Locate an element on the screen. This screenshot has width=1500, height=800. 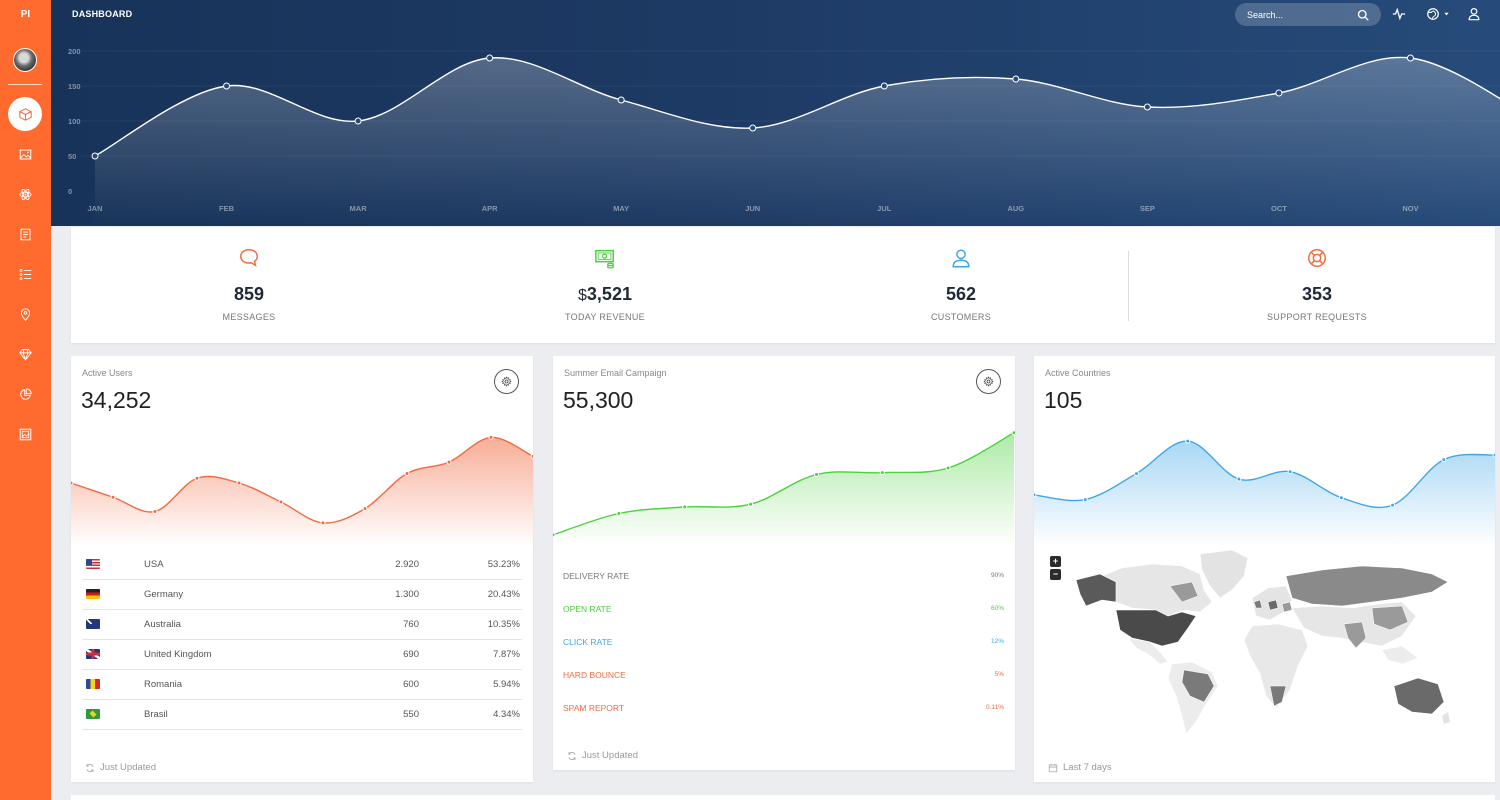
country-name: Germany is located at coordinates (164, 594).